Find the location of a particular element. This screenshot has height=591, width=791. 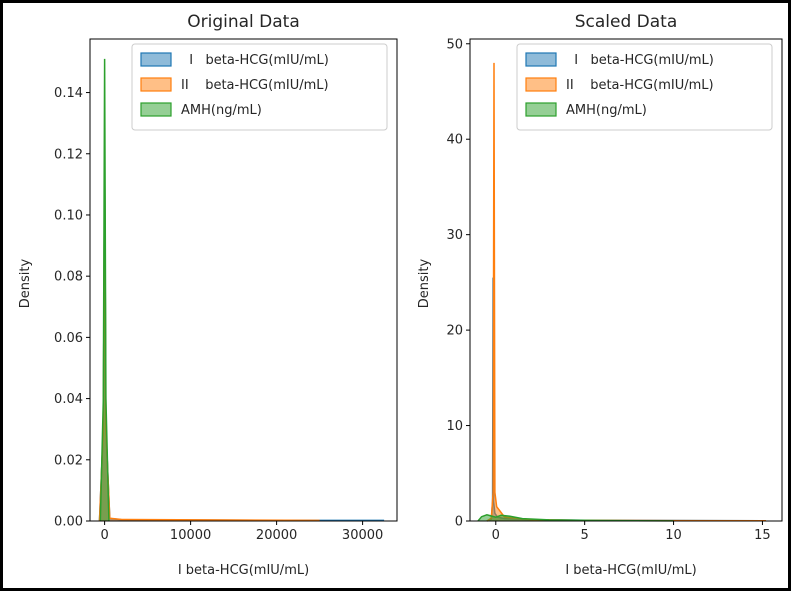

x-tick-label: 15 is located at coordinates (762, 535).